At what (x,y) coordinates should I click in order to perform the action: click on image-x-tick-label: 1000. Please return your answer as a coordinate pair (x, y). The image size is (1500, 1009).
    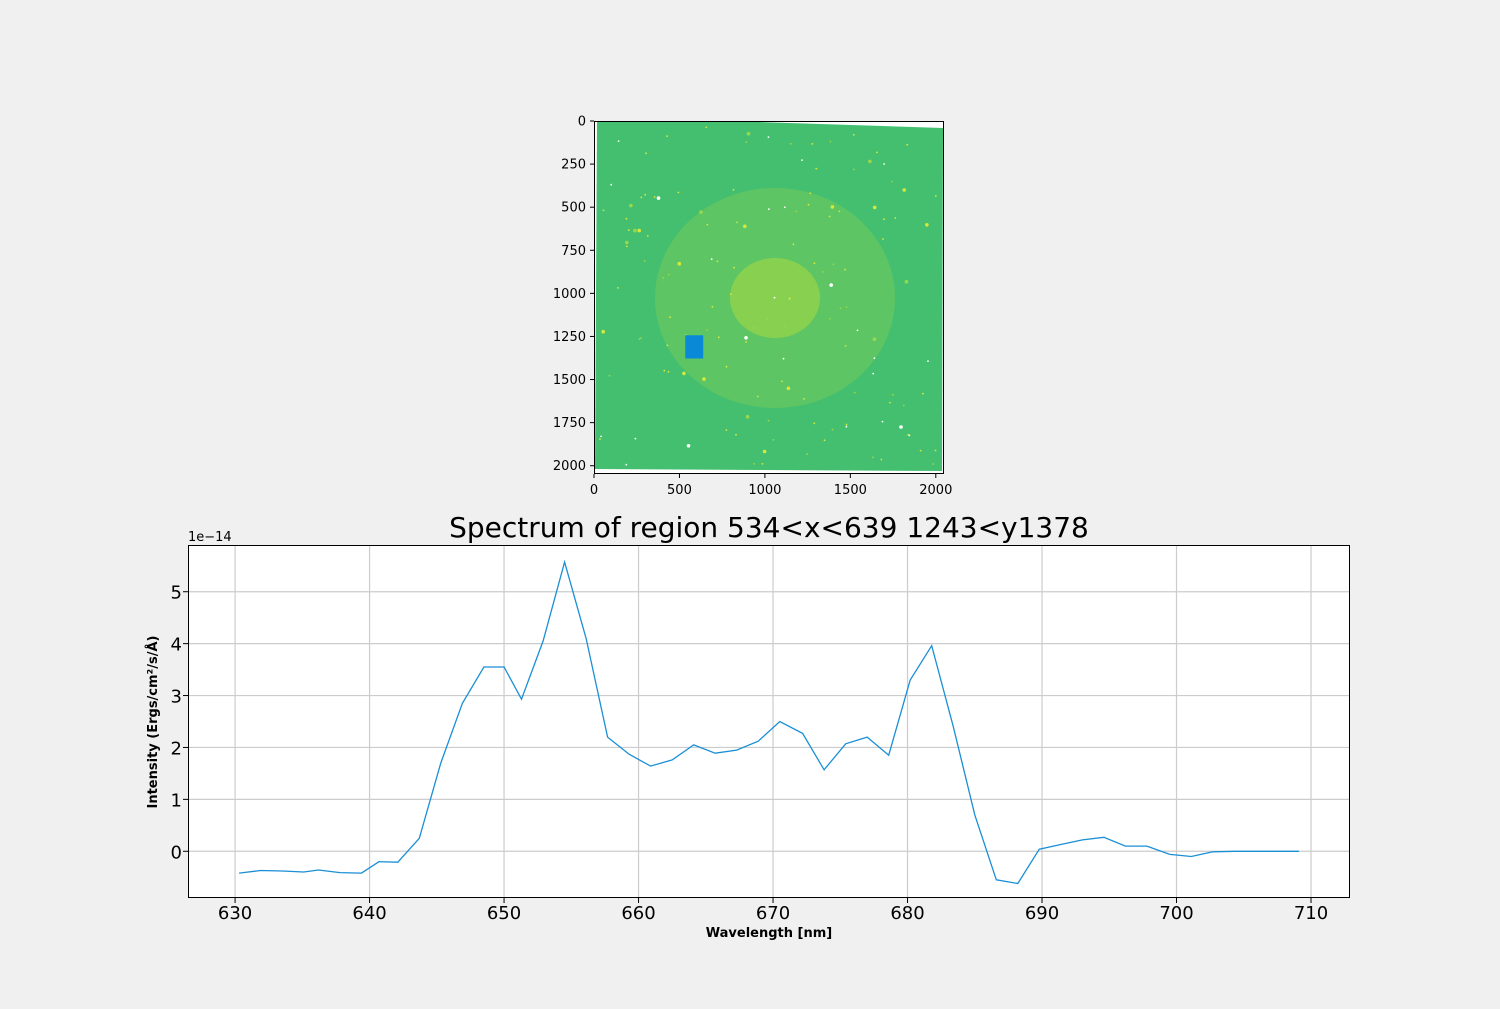
    Looking at the image, I should click on (764, 490).